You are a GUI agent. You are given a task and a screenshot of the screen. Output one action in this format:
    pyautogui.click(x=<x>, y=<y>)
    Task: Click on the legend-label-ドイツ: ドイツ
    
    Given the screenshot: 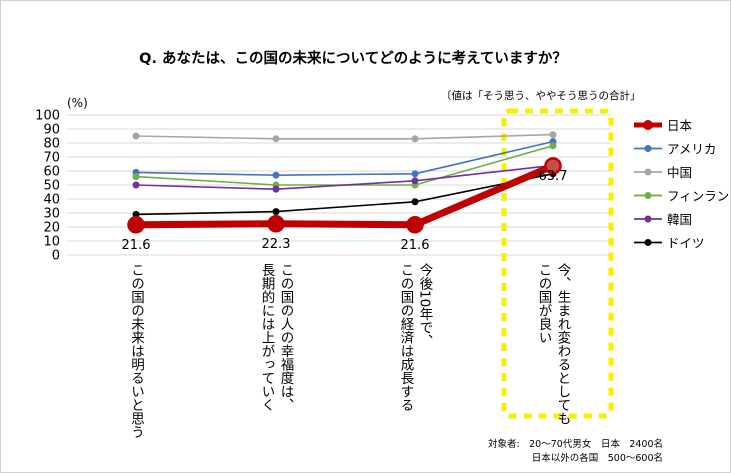 What is the action you would take?
    pyautogui.click(x=686, y=243)
    